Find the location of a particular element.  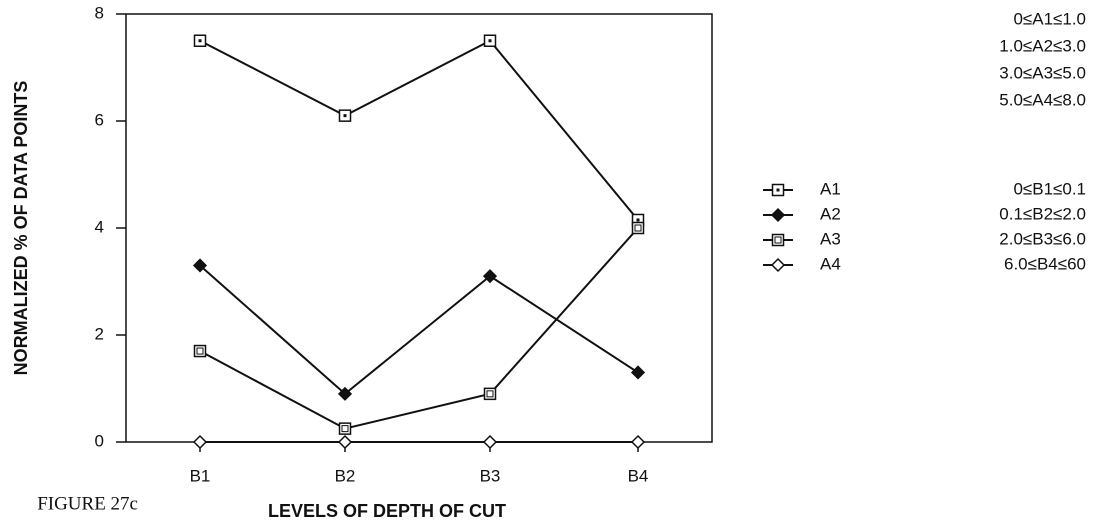

x-tick-label: B2 is located at coordinates (345, 475).